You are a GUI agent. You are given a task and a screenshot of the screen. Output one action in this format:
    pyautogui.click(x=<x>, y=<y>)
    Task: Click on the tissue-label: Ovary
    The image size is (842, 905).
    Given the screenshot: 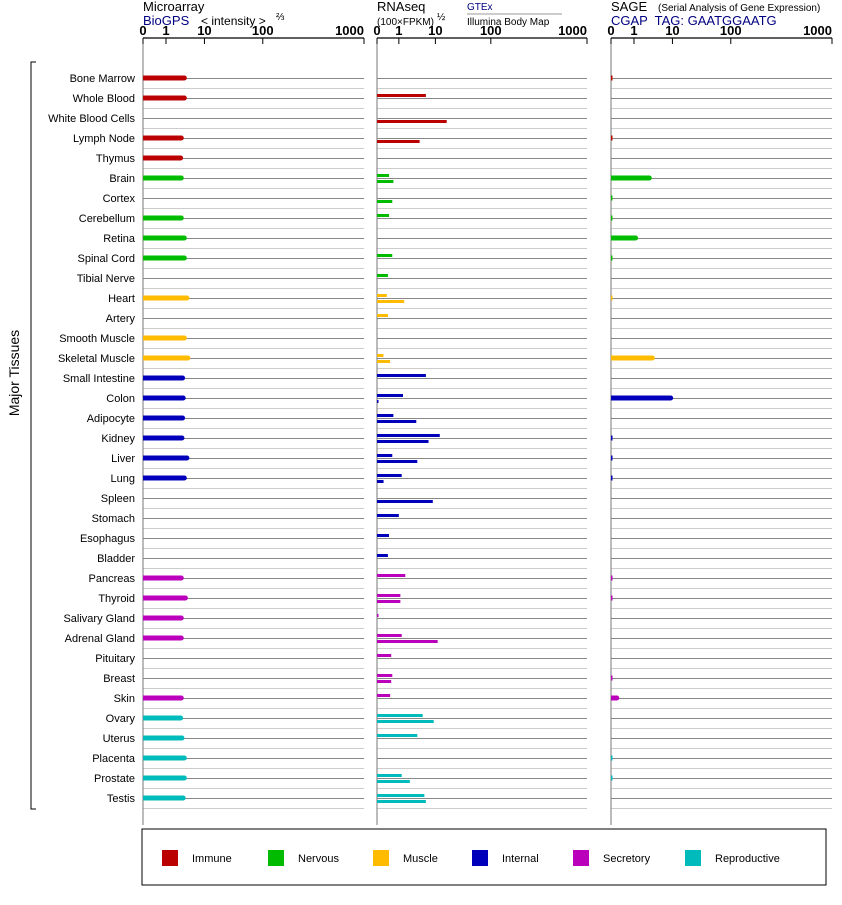 What is the action you would take?
    pyautogui.click(x=121, y=719)
    